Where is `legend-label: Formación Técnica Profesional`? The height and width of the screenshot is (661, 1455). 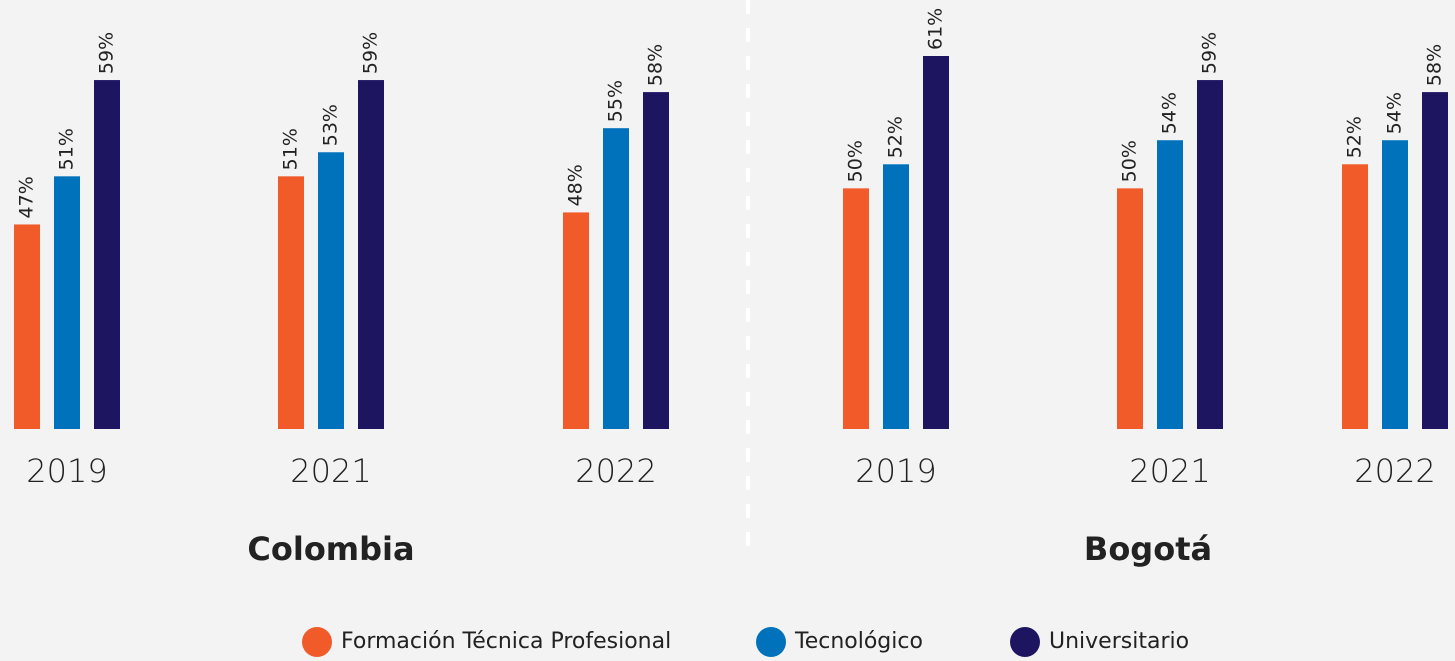
legend-label: Formación Técnica Profesional is located at coordinates (506, 641).